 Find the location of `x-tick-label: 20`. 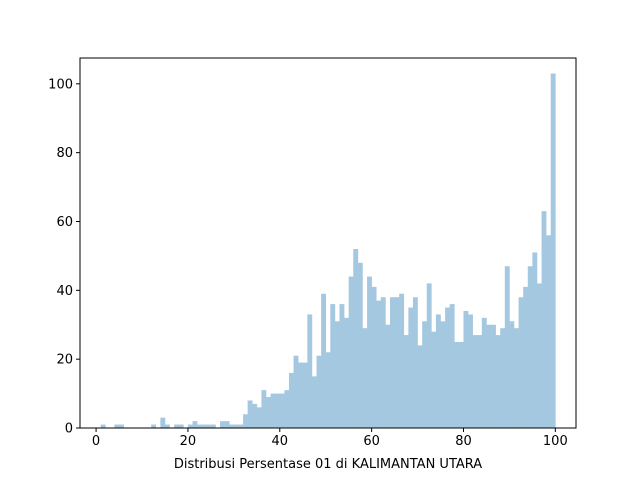

x-tick-label: 20 is located at coordinates (188, 441).